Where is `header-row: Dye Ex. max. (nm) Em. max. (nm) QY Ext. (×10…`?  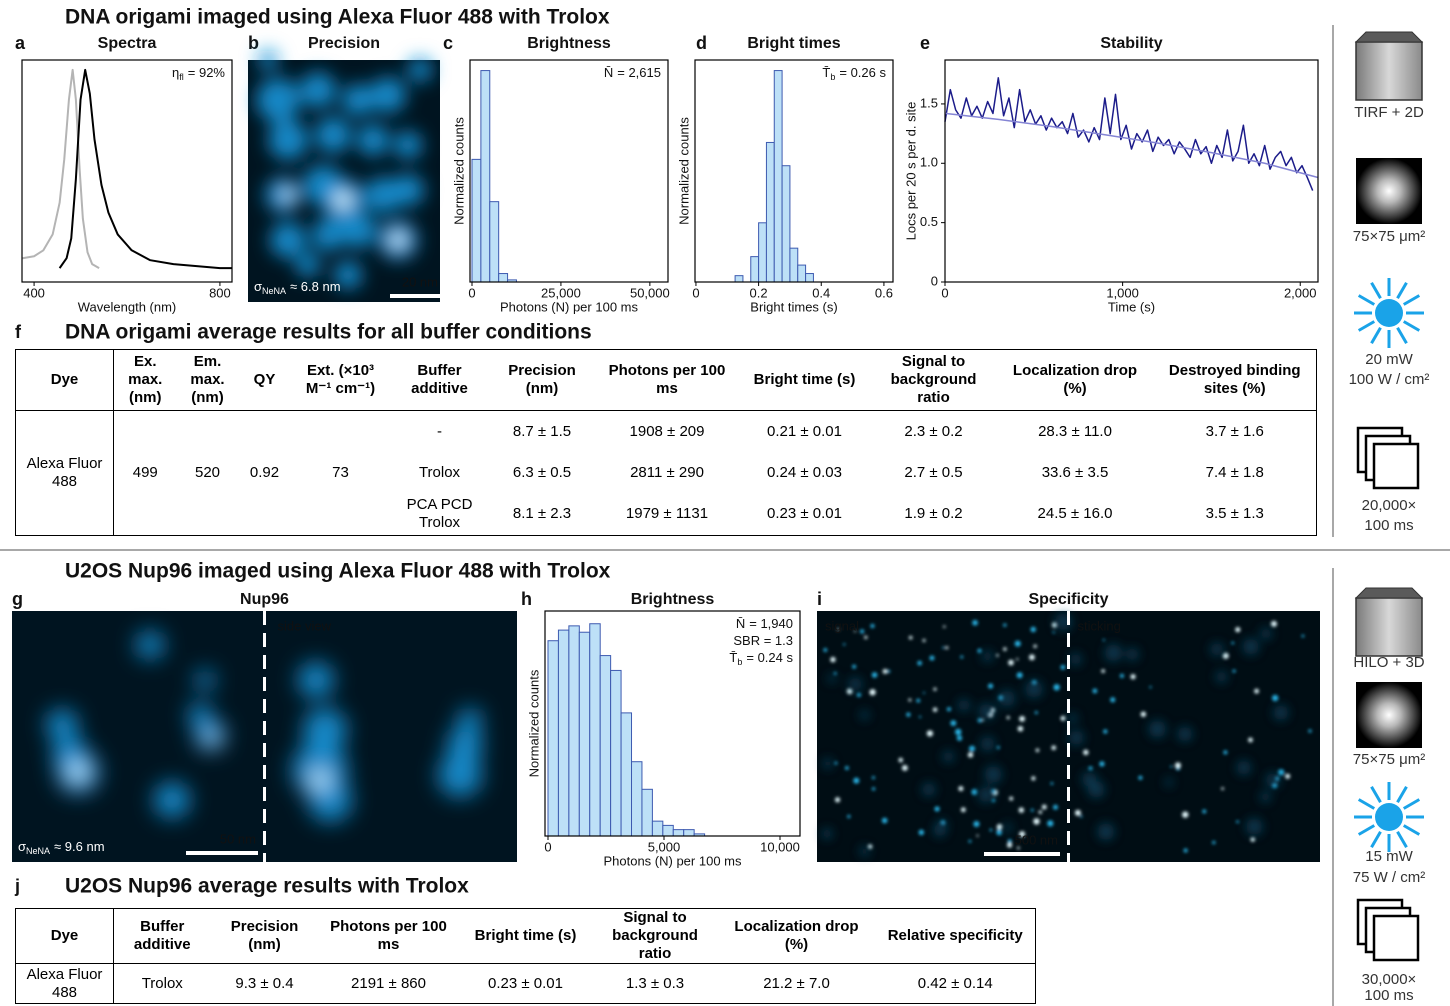
header-row: Dye Ex. max. (nm) Em. max. (nm) QY Ext. (×10… is located at coordinates (666, 380).